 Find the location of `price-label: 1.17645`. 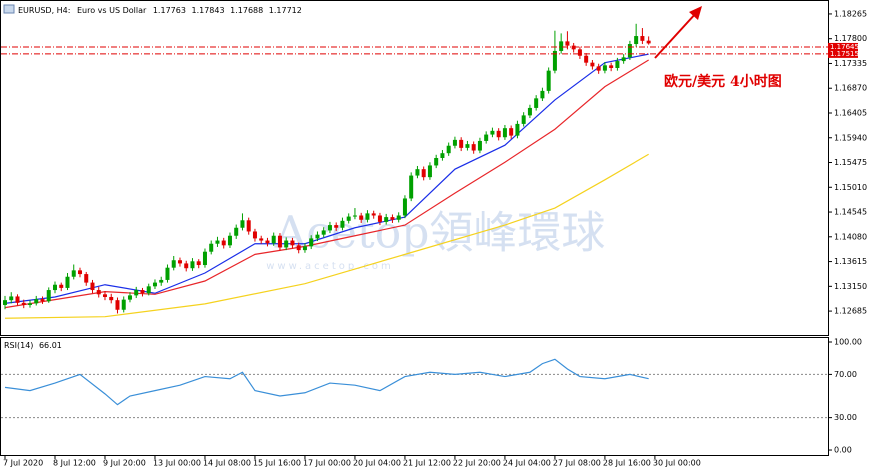

price-label: 1.17645 is located at coordinates (844, 47).